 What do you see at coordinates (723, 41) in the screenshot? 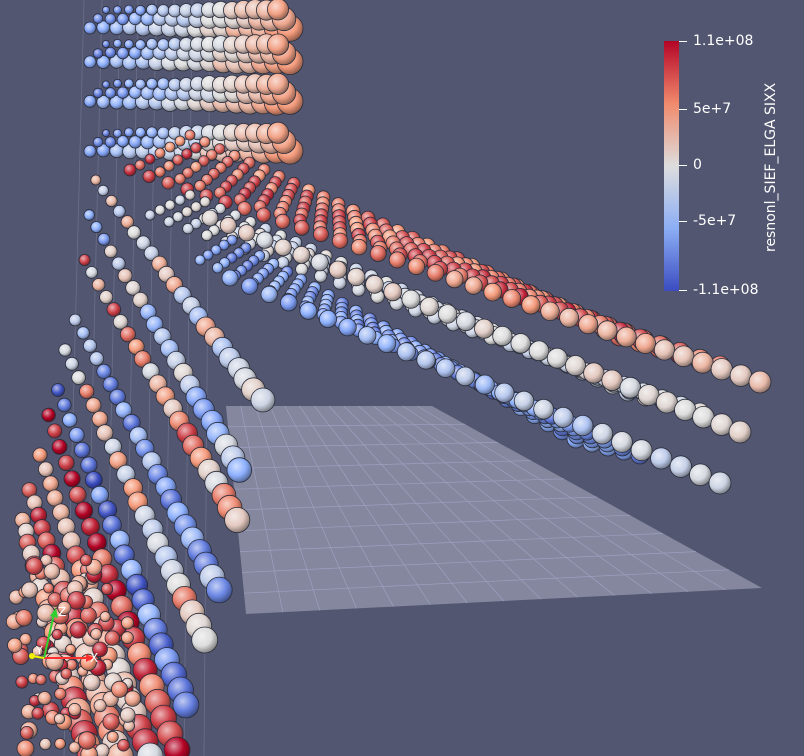
I see `color-legend-label-max: 1.1e+08` at bounding box center [723, 41].